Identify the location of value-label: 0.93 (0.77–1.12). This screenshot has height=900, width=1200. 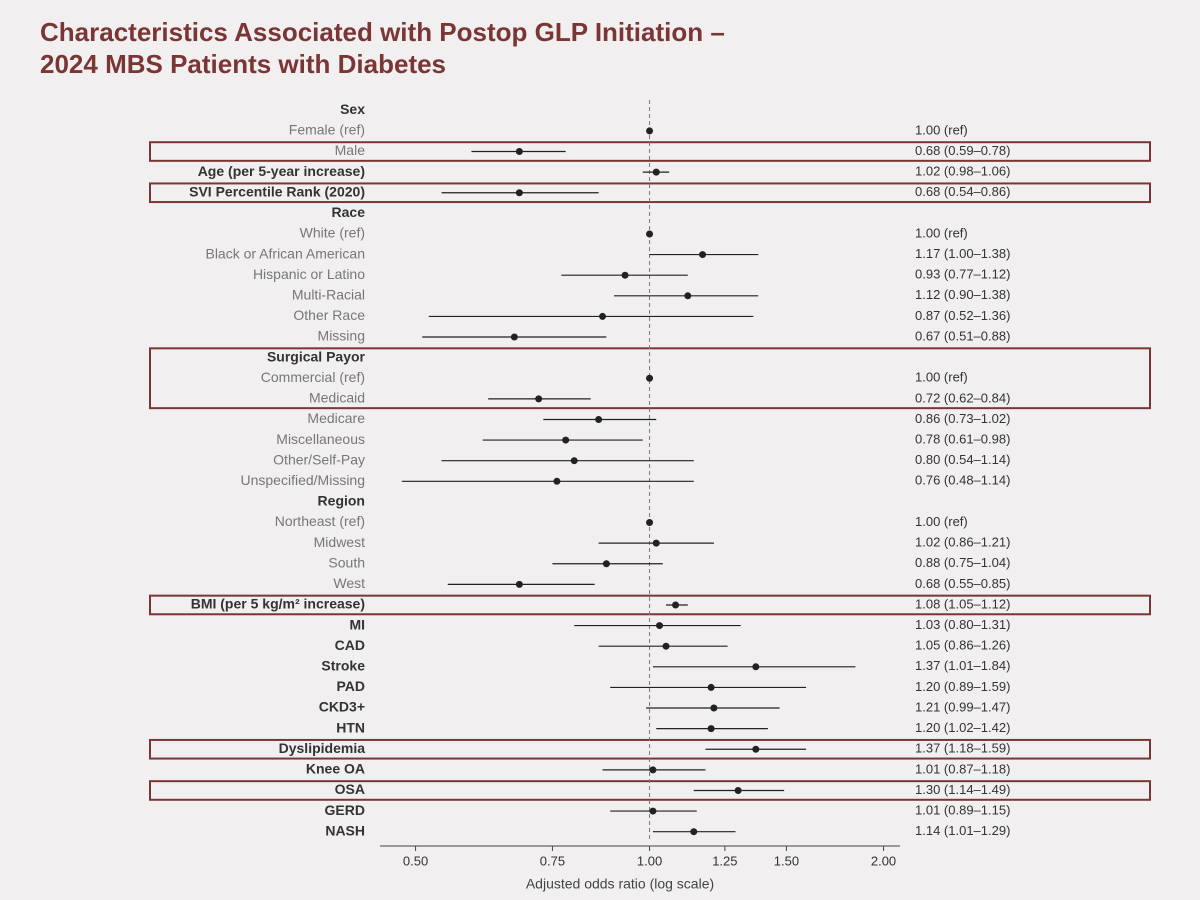
(962, 274).